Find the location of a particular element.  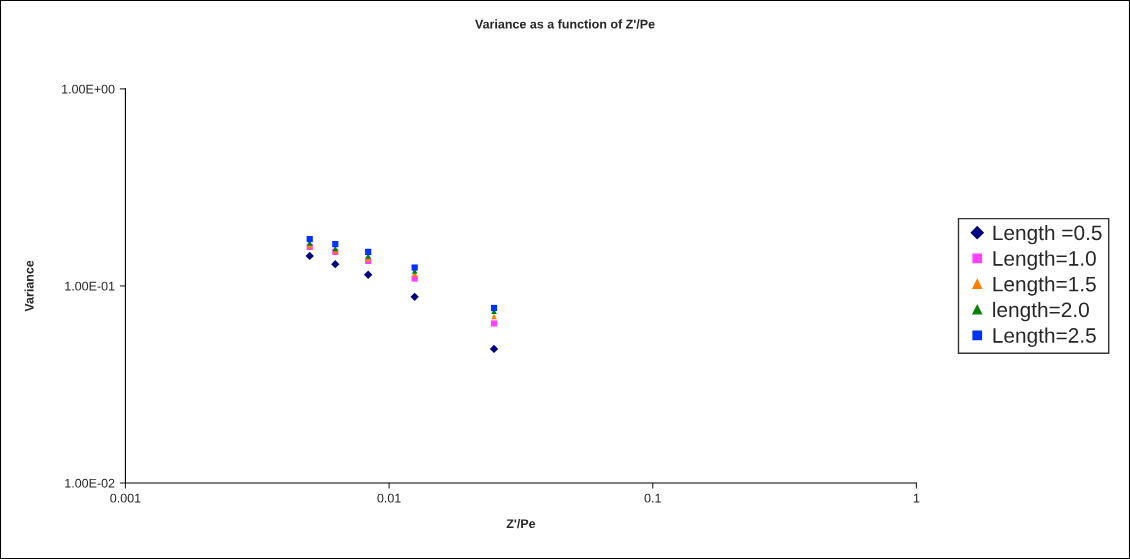

y-tick-label: 1.00E-02 is located at coordinates (90, 483).